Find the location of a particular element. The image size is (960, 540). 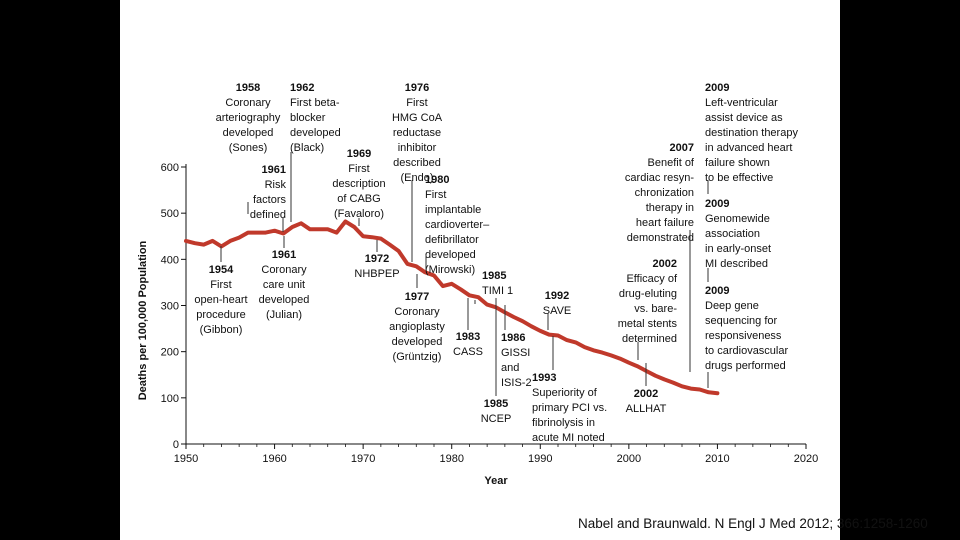

annotation-text: care unit is located at coordinates (284, 285).